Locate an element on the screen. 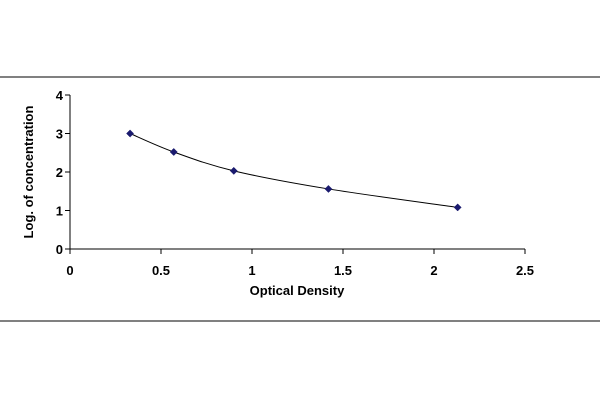  y-tick-label: 4 is located at coordinates (60, 95).